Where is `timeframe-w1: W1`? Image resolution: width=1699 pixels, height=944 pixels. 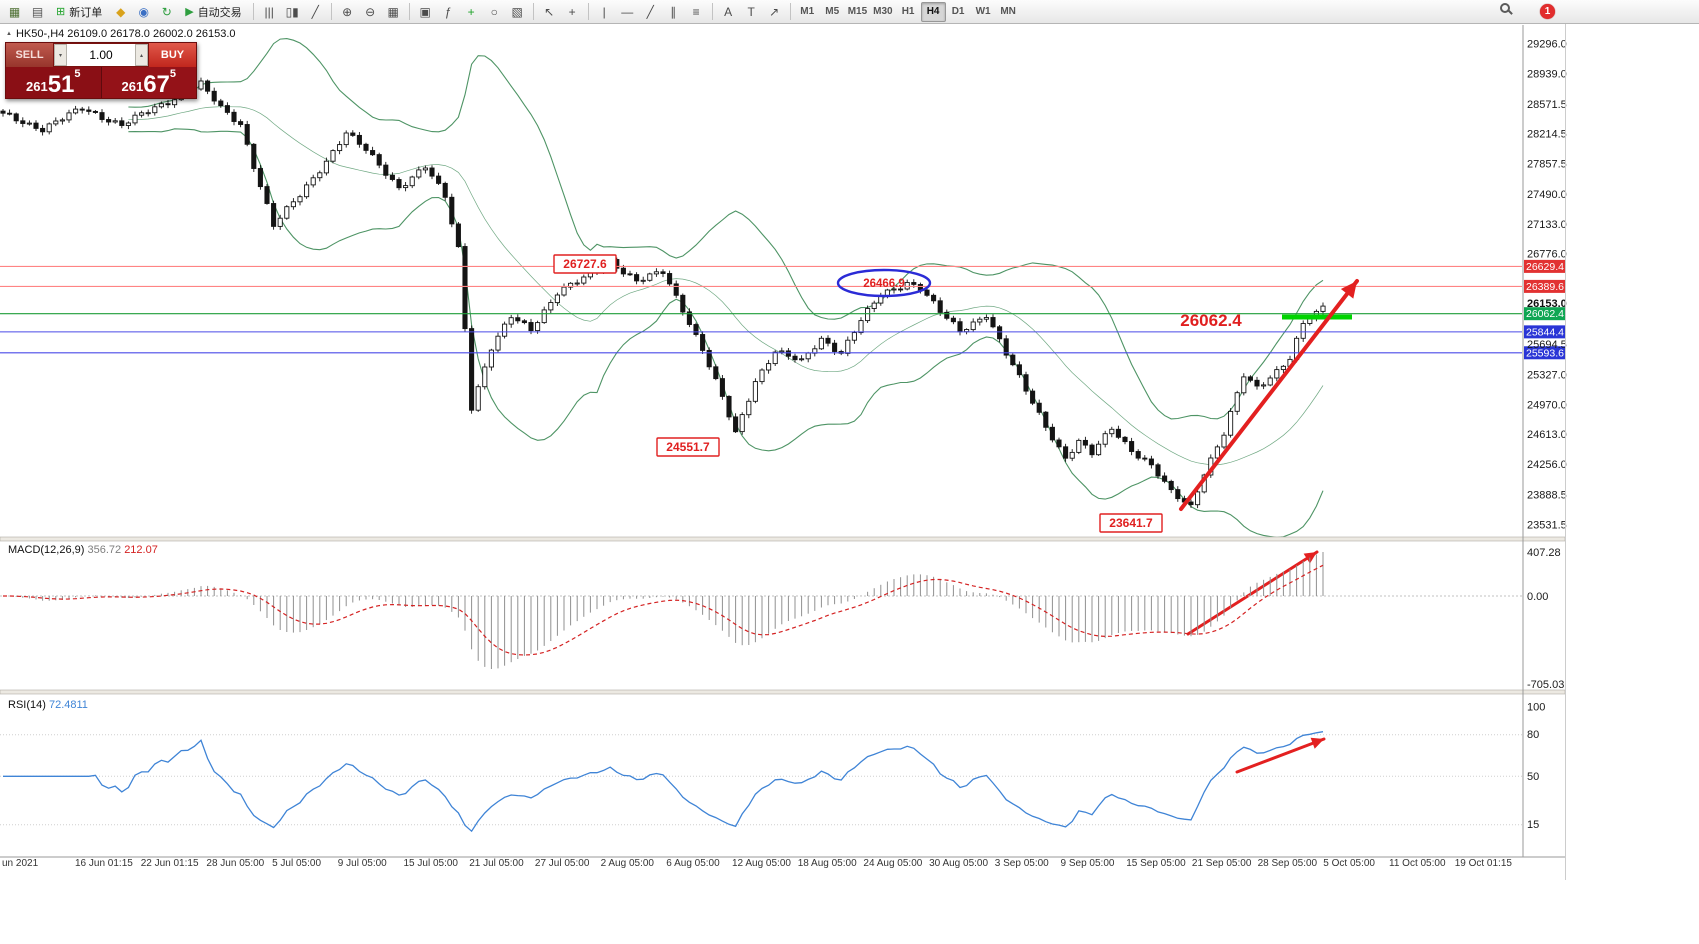 timeframe-w1: W1 is located at coordinates (983, 12).